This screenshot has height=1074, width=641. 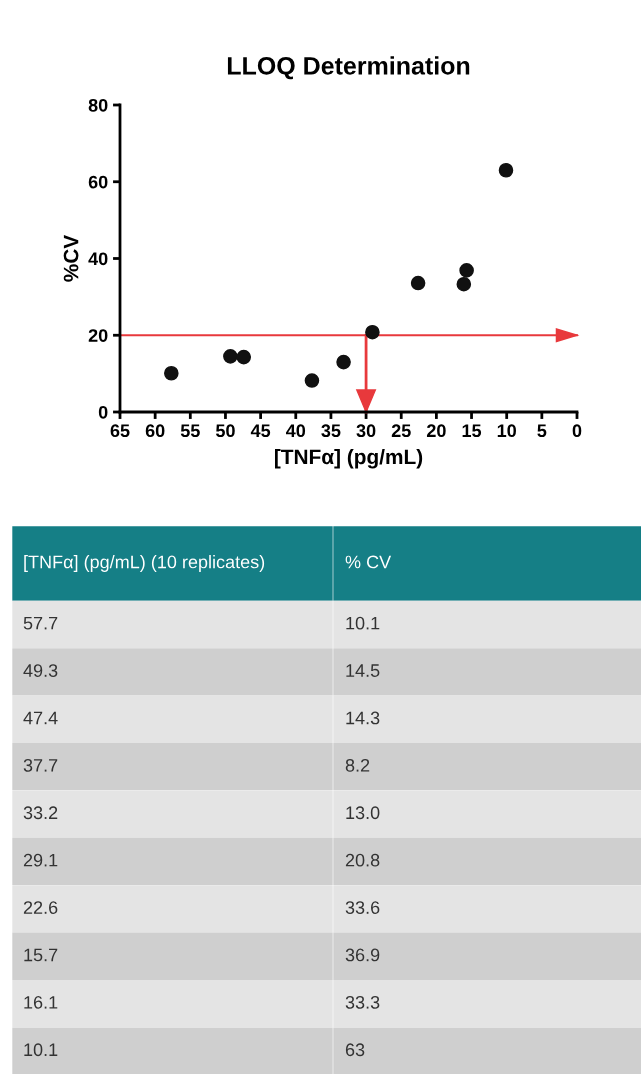 What do you see at coordinates (40, 907) in the screenshot?
I see `text: 22.6` at bounding box center [40, 907].